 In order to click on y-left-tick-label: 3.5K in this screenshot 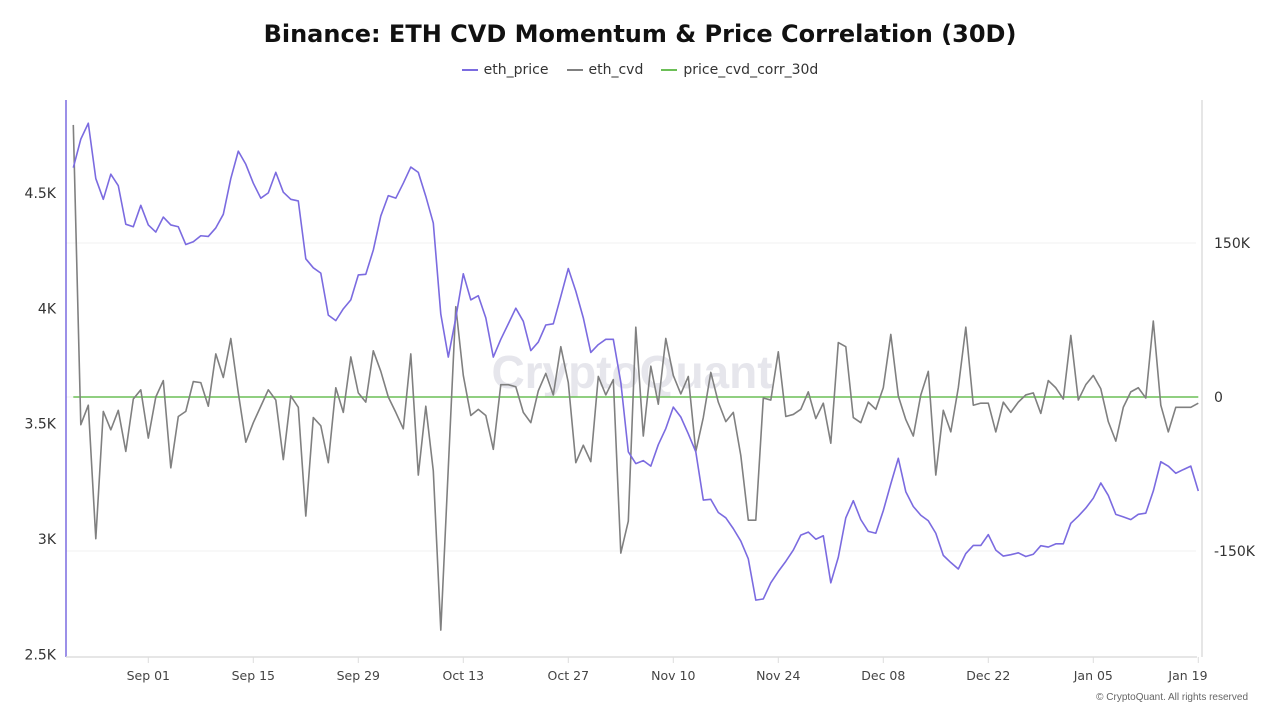, I will do `click(41, 425)`.